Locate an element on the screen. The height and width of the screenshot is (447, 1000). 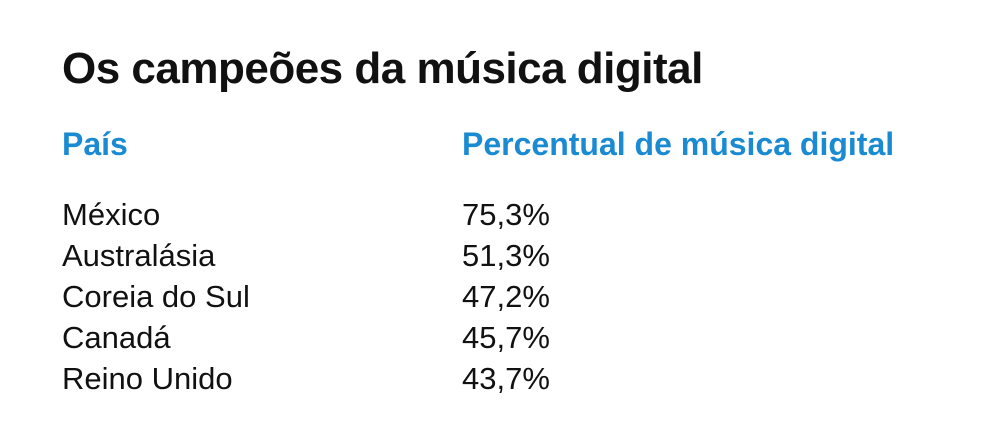
chart-title: Os campeões da música digital is located at coordinates (382, 68).